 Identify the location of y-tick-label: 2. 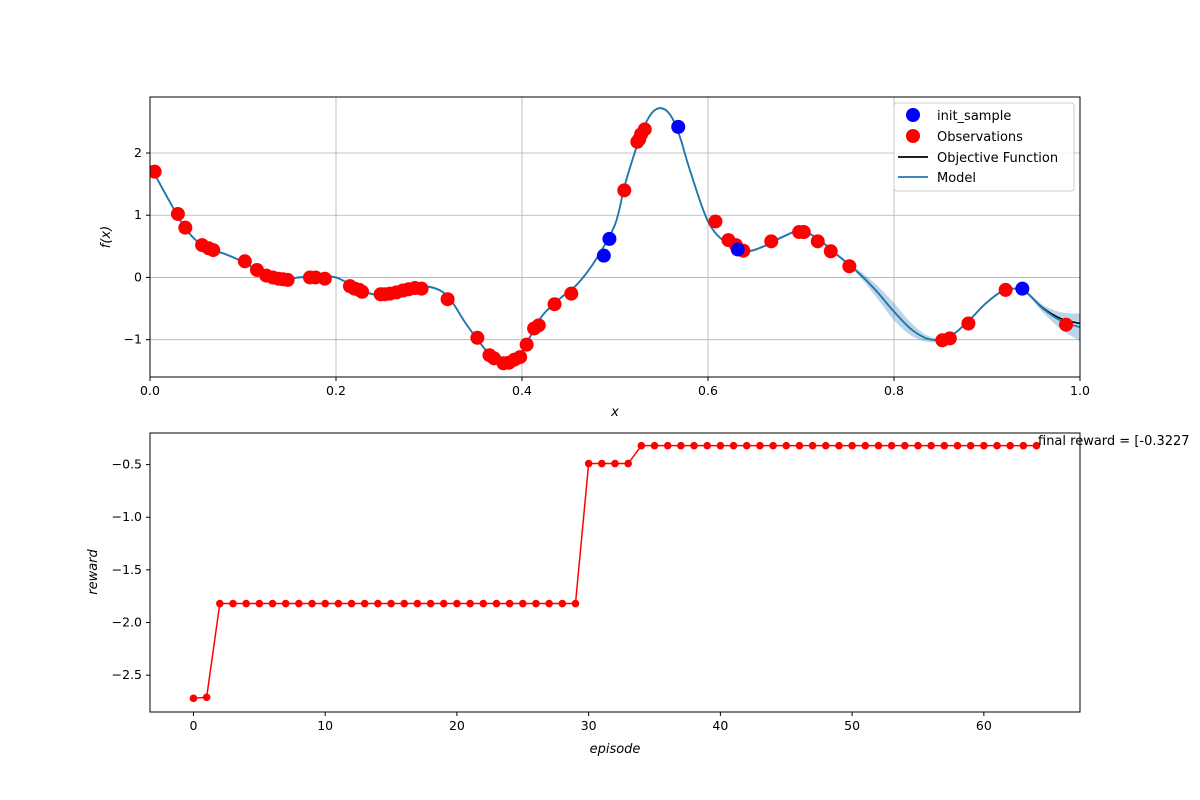
(138, 152).